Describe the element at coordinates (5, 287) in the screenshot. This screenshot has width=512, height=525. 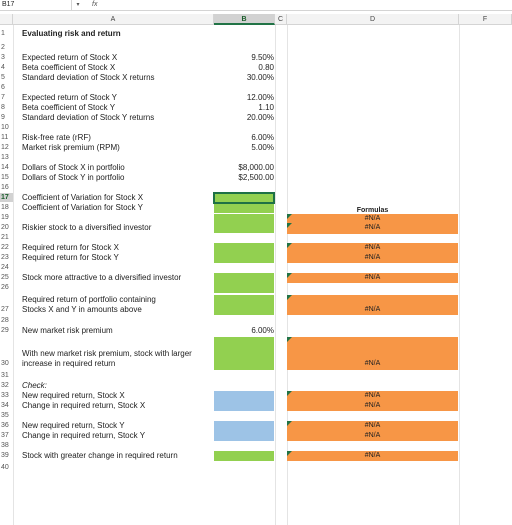
I see `row-header: 26` at that location.